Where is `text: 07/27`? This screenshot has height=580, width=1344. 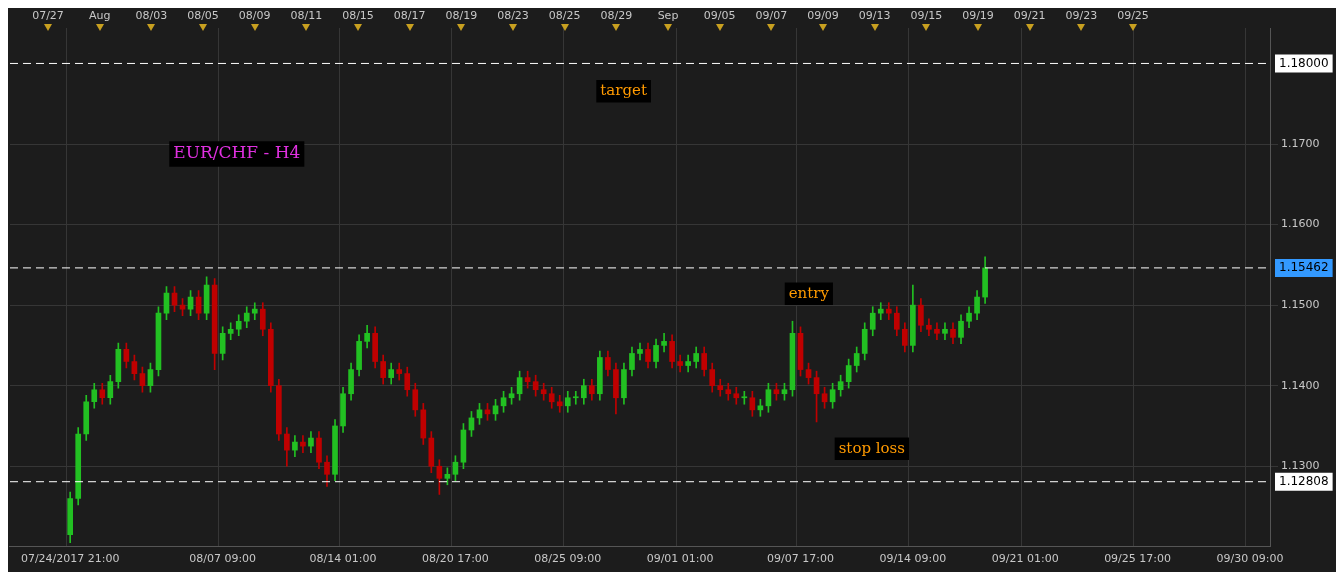 text: 07/27 is located at coordinates (48, 15).